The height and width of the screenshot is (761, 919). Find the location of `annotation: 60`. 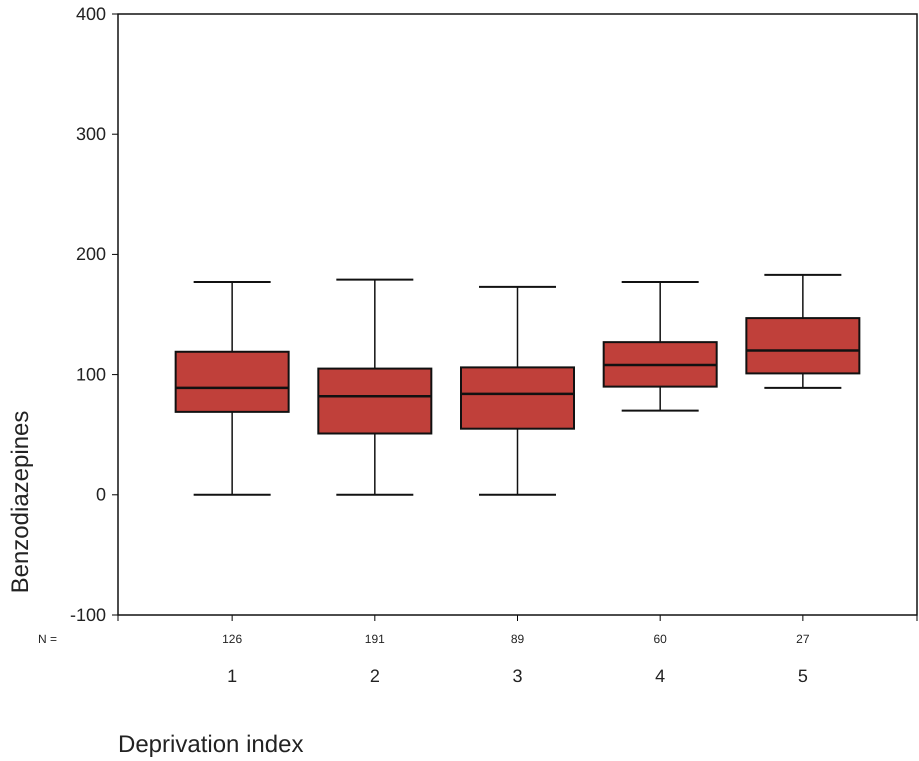

annotation: 60 is located at coordinates (661, 639).